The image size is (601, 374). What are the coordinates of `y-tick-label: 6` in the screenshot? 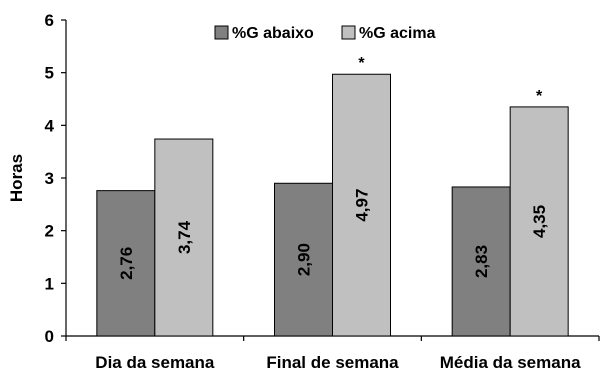 It's located at (49, 20).